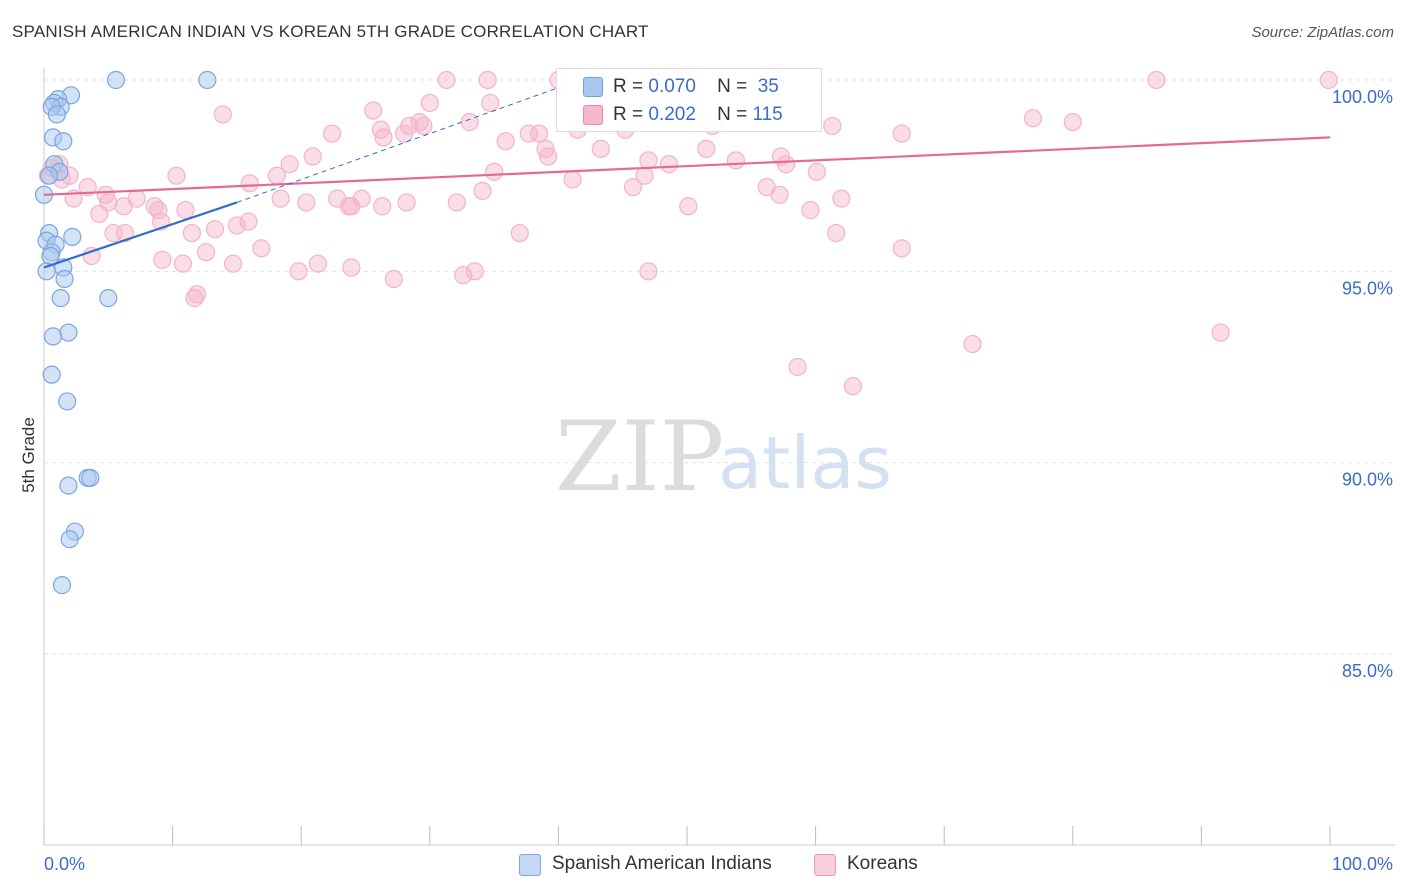  I want to click on legend-n-label: N =, so click(732, 114).